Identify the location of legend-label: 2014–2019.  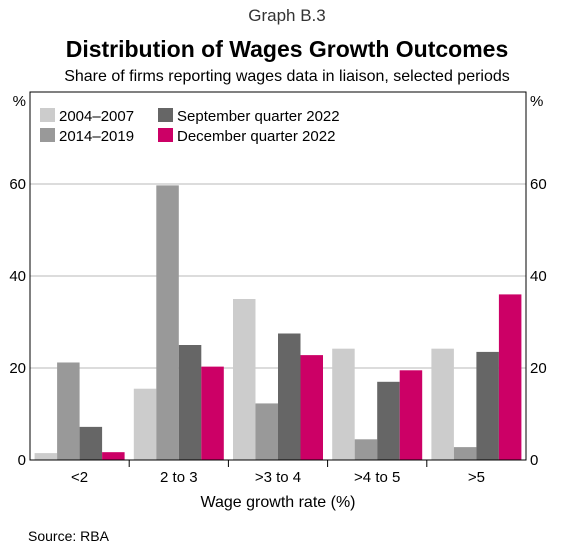
(96, 136).